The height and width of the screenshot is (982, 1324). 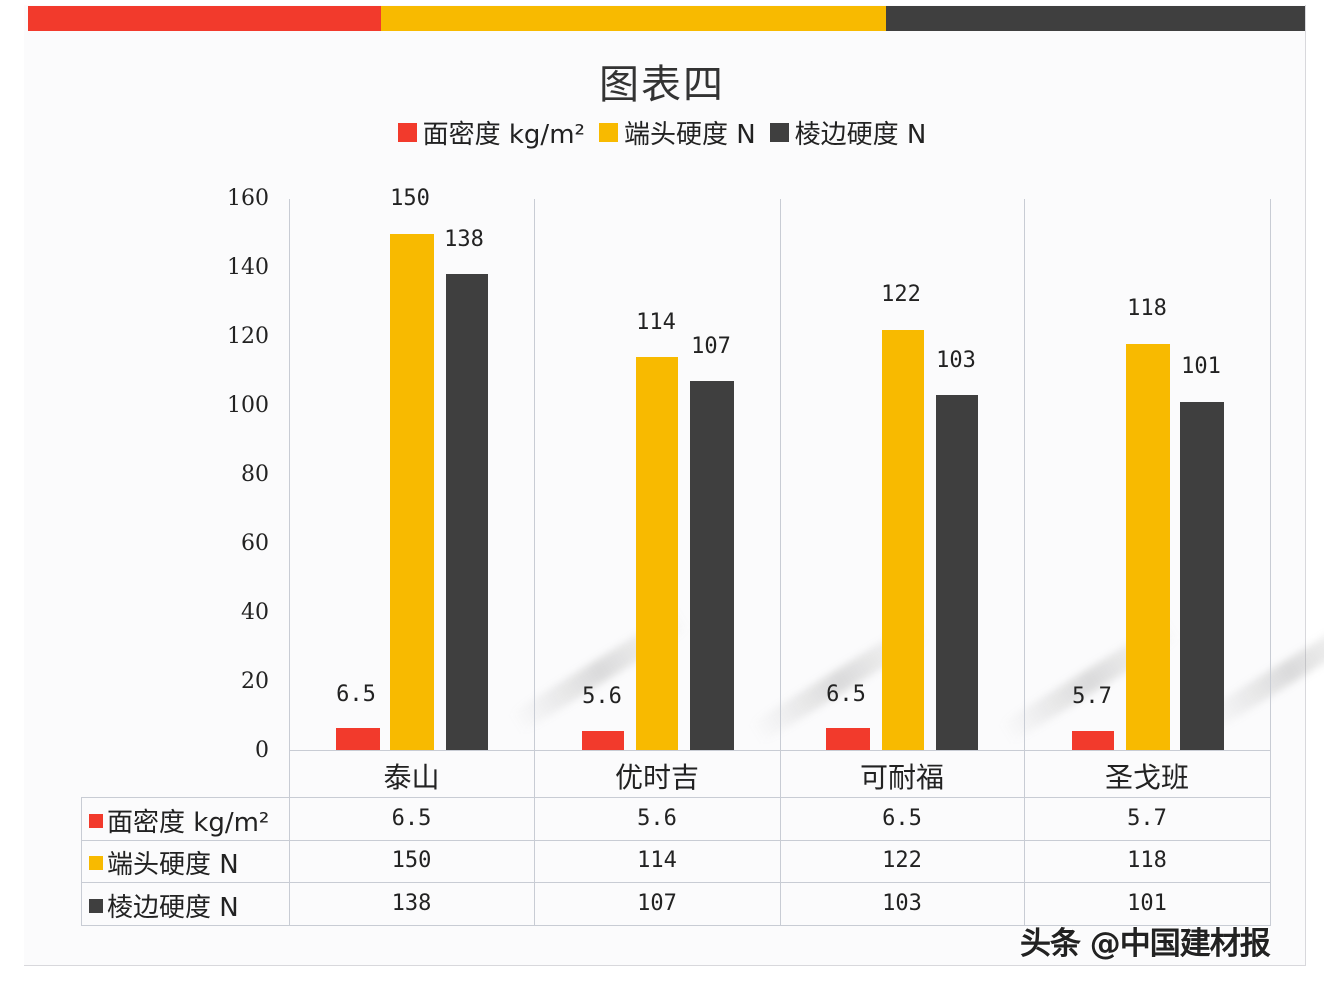 What do you see at coordinates (901, 777) in the screenshot?
I see `category-label: 可耐福` at bounding box center [901, 777].